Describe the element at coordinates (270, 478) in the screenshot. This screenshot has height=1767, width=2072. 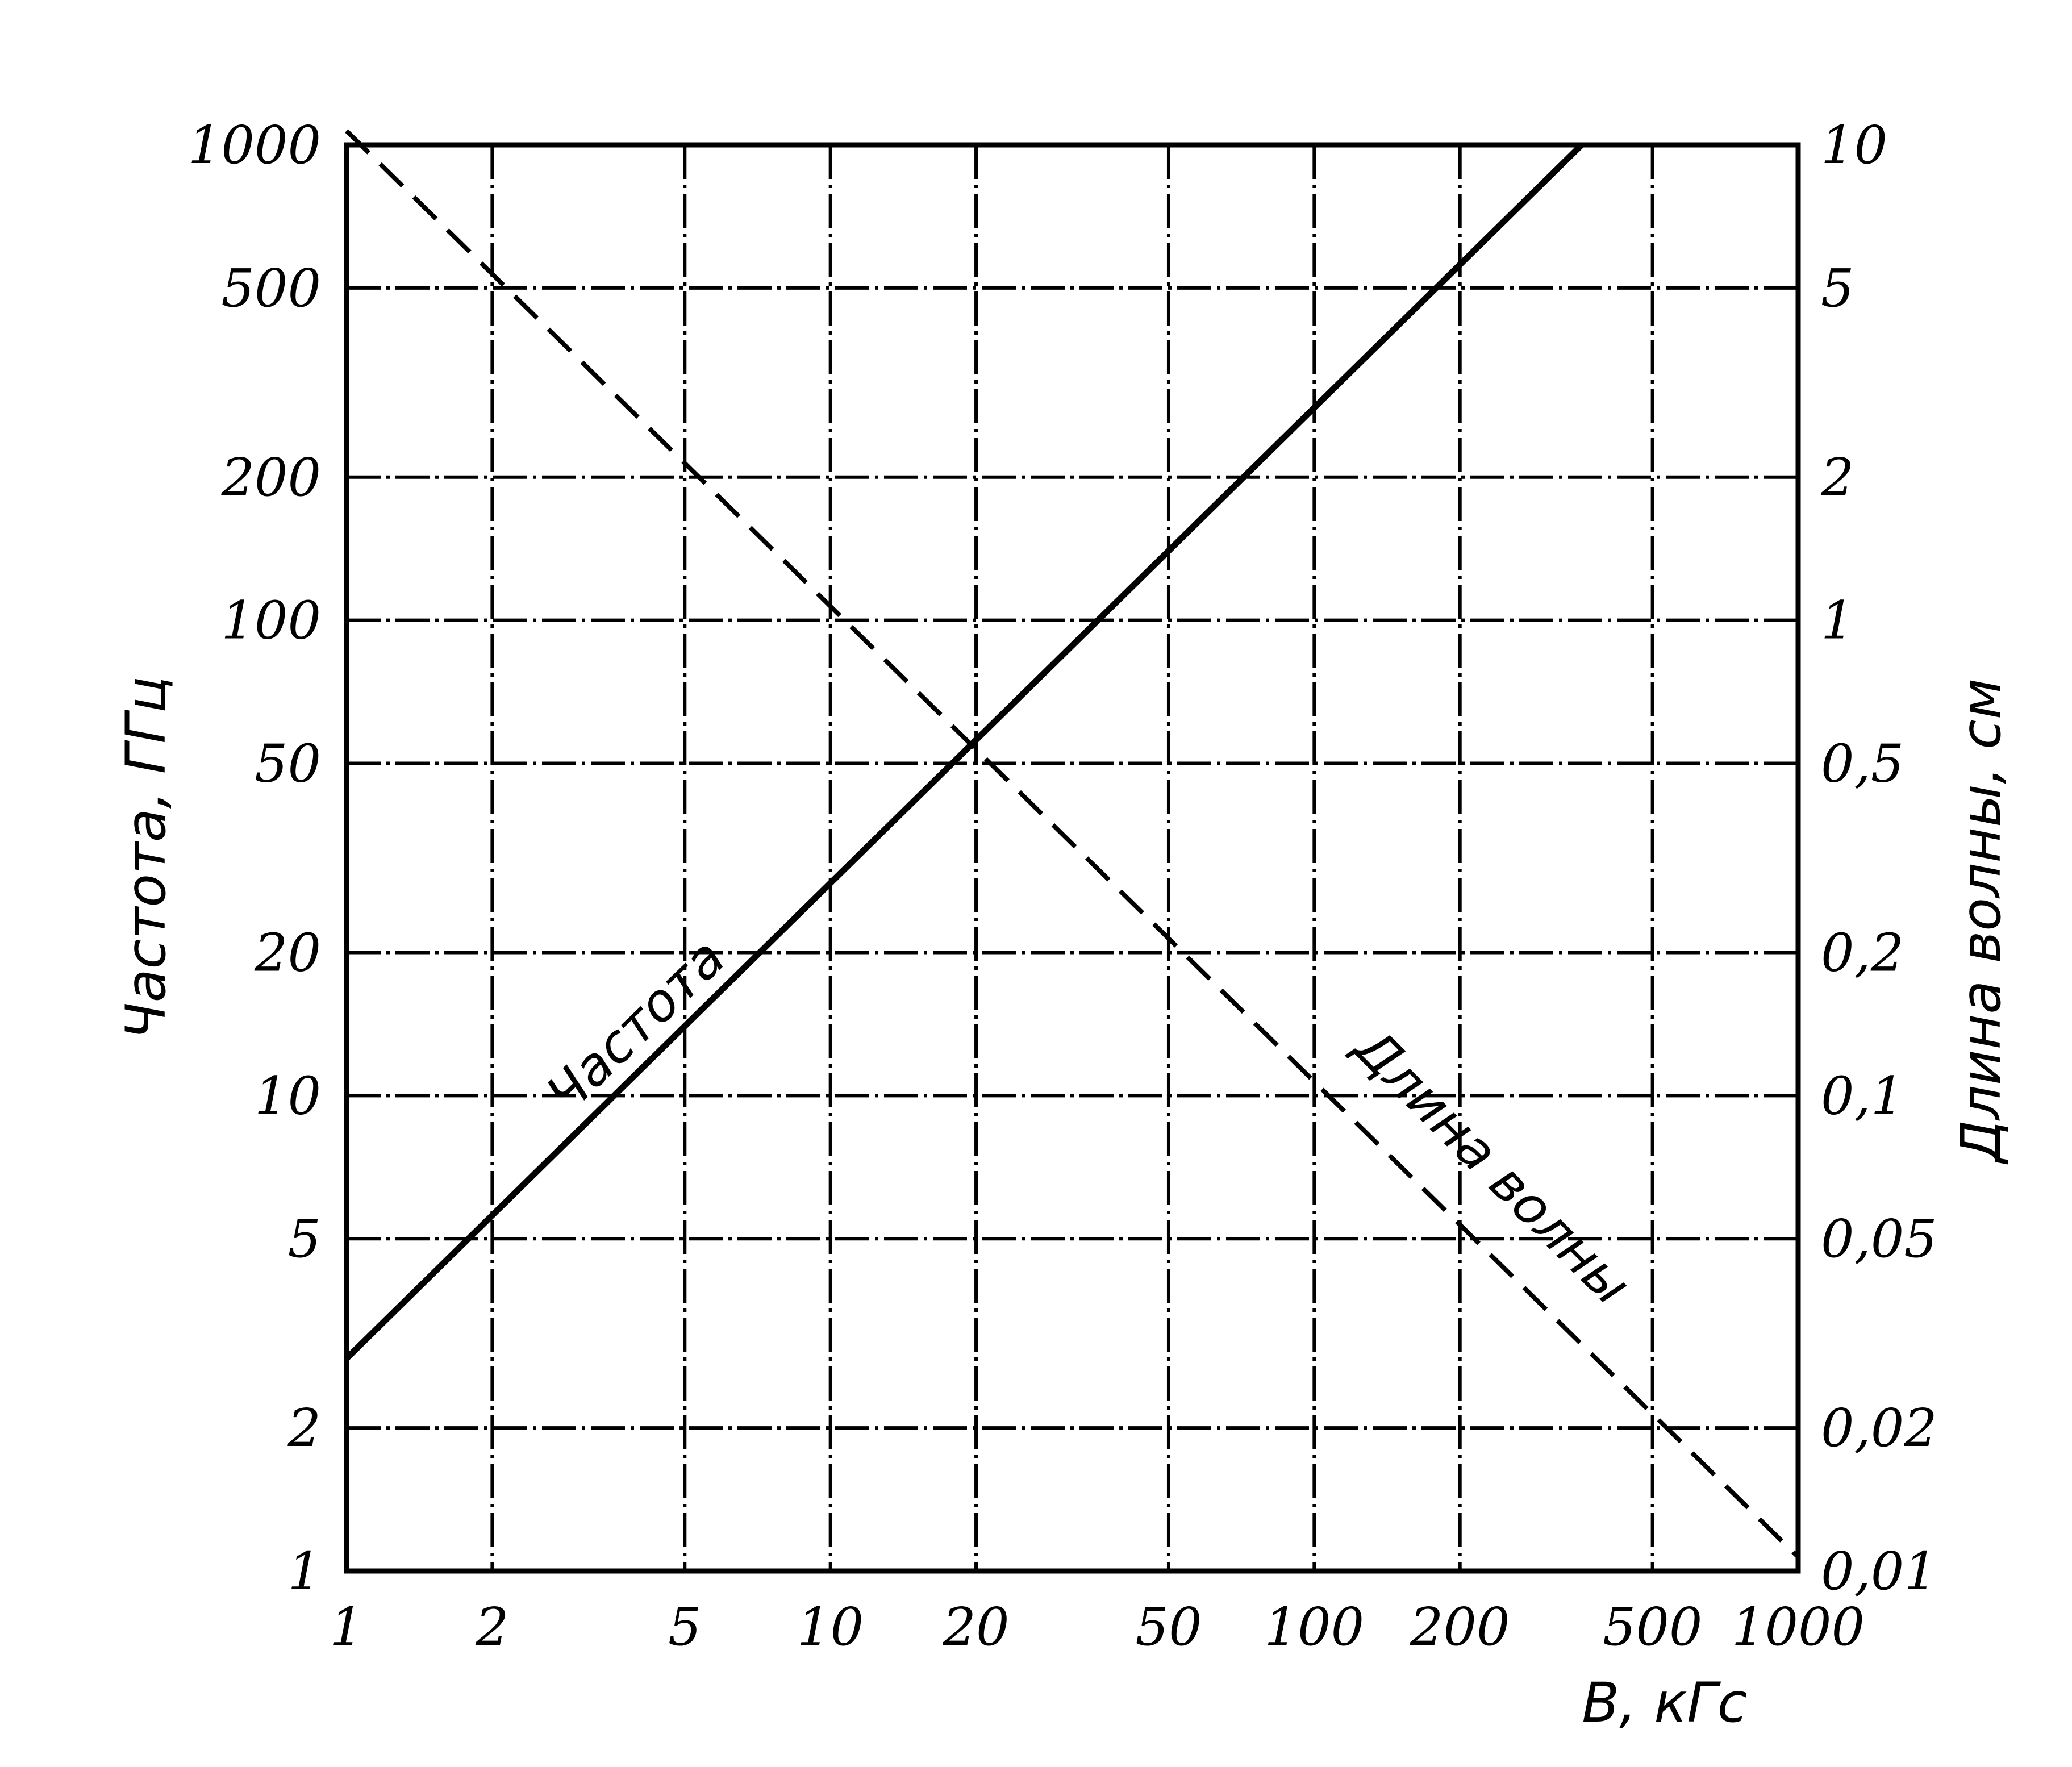
I see `y-left-tick-label-7: 200` at that location.